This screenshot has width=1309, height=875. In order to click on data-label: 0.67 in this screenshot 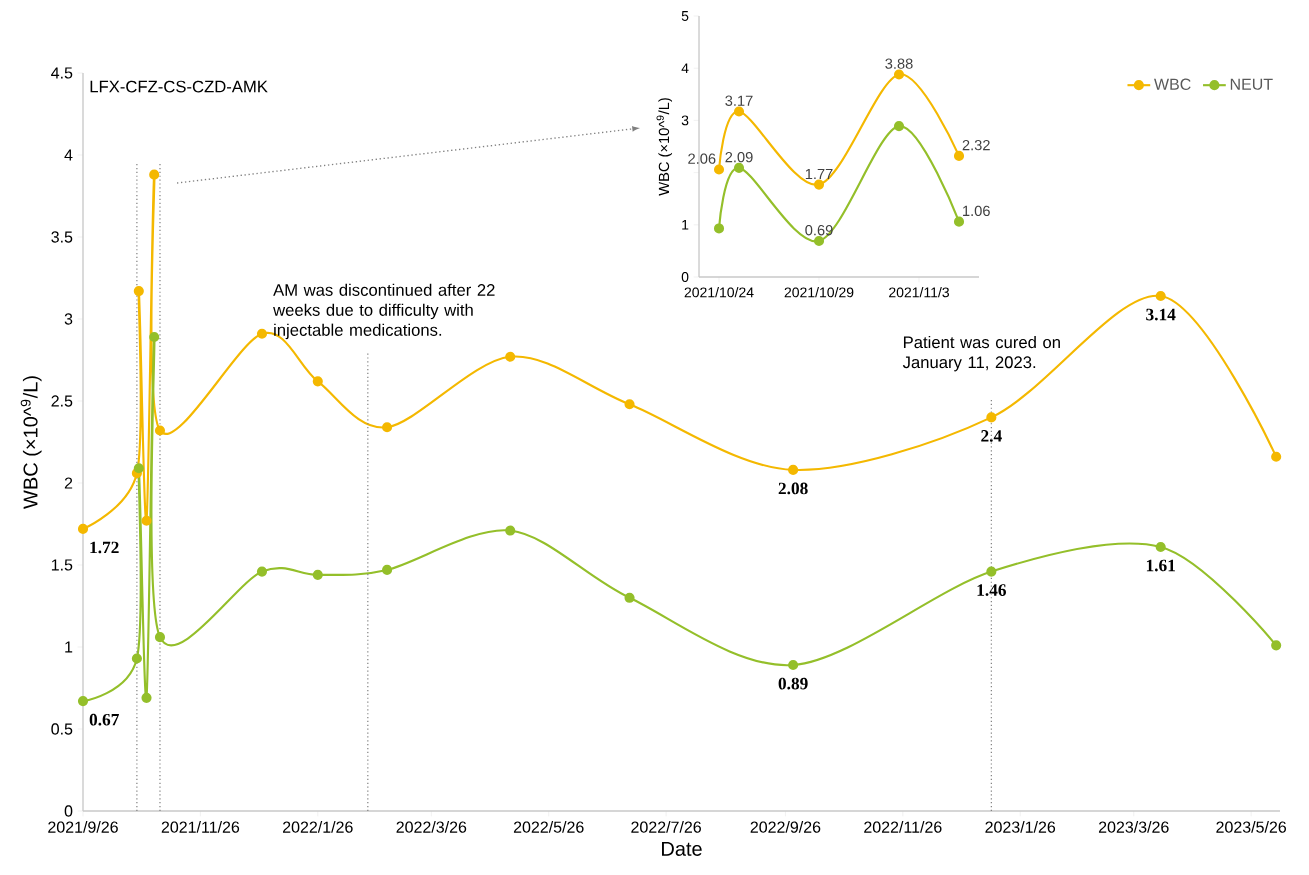, I will do `click(104, 719)`.